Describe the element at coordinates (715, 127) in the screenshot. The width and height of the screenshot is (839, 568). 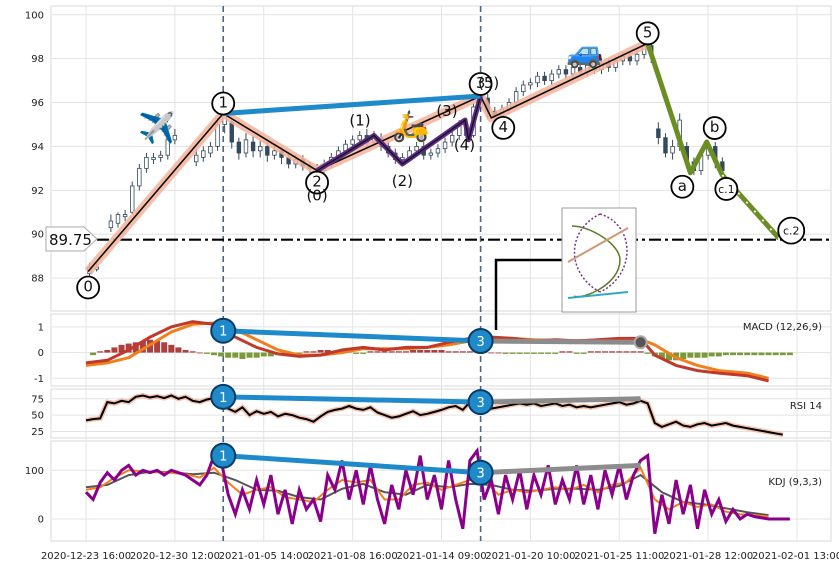
I see `wave-marker-label: b` at that location.